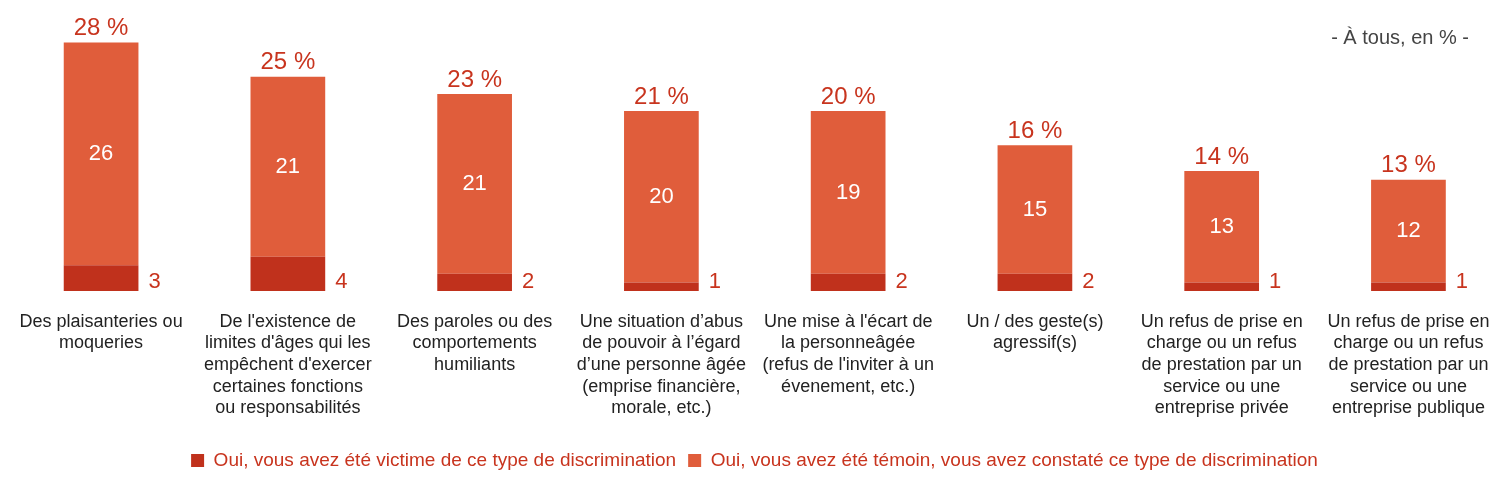  What do you see at coordinates (1408, 164) in the screenshot?
I see `total-label: 13 %` at bounding box center [1408, 164].